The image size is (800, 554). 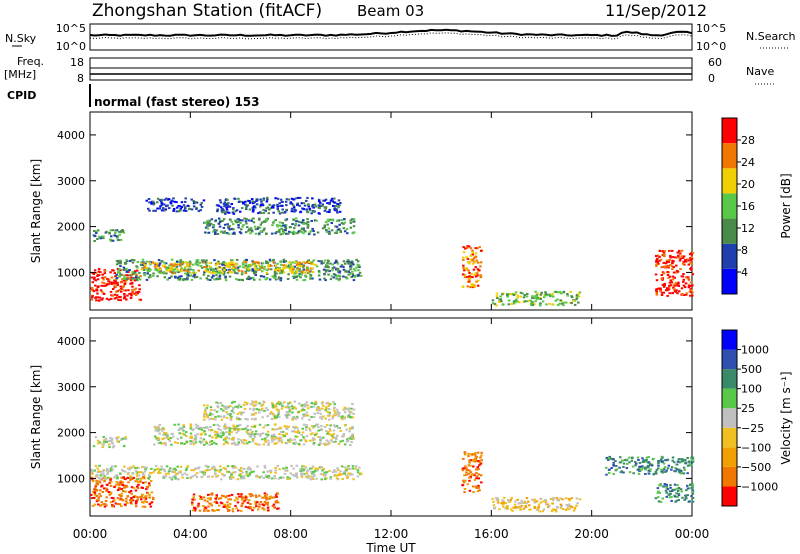 What do you see at coordinates (177, 102) in the screenshot?
I see `cpid-mode: normal (fast stereo) 153` at bounding box center [177, 102].